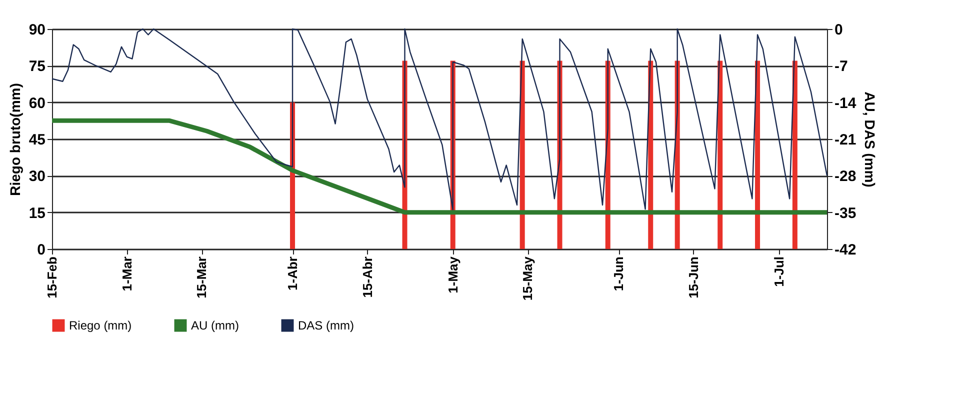 The height and width of the screenshot is (403, 977). I want to click on x-tick-label: 1-Jun, so click(618, 274).